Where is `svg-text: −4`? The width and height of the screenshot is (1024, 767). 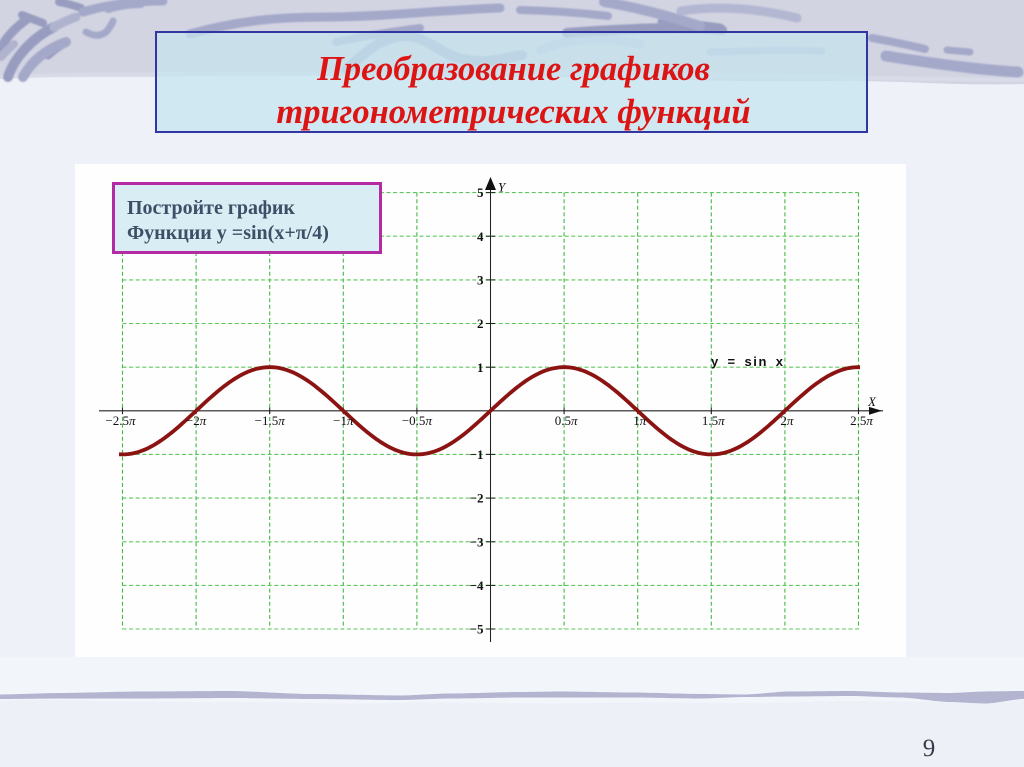 svg-text: −4 is located at coordinates (477, 585).